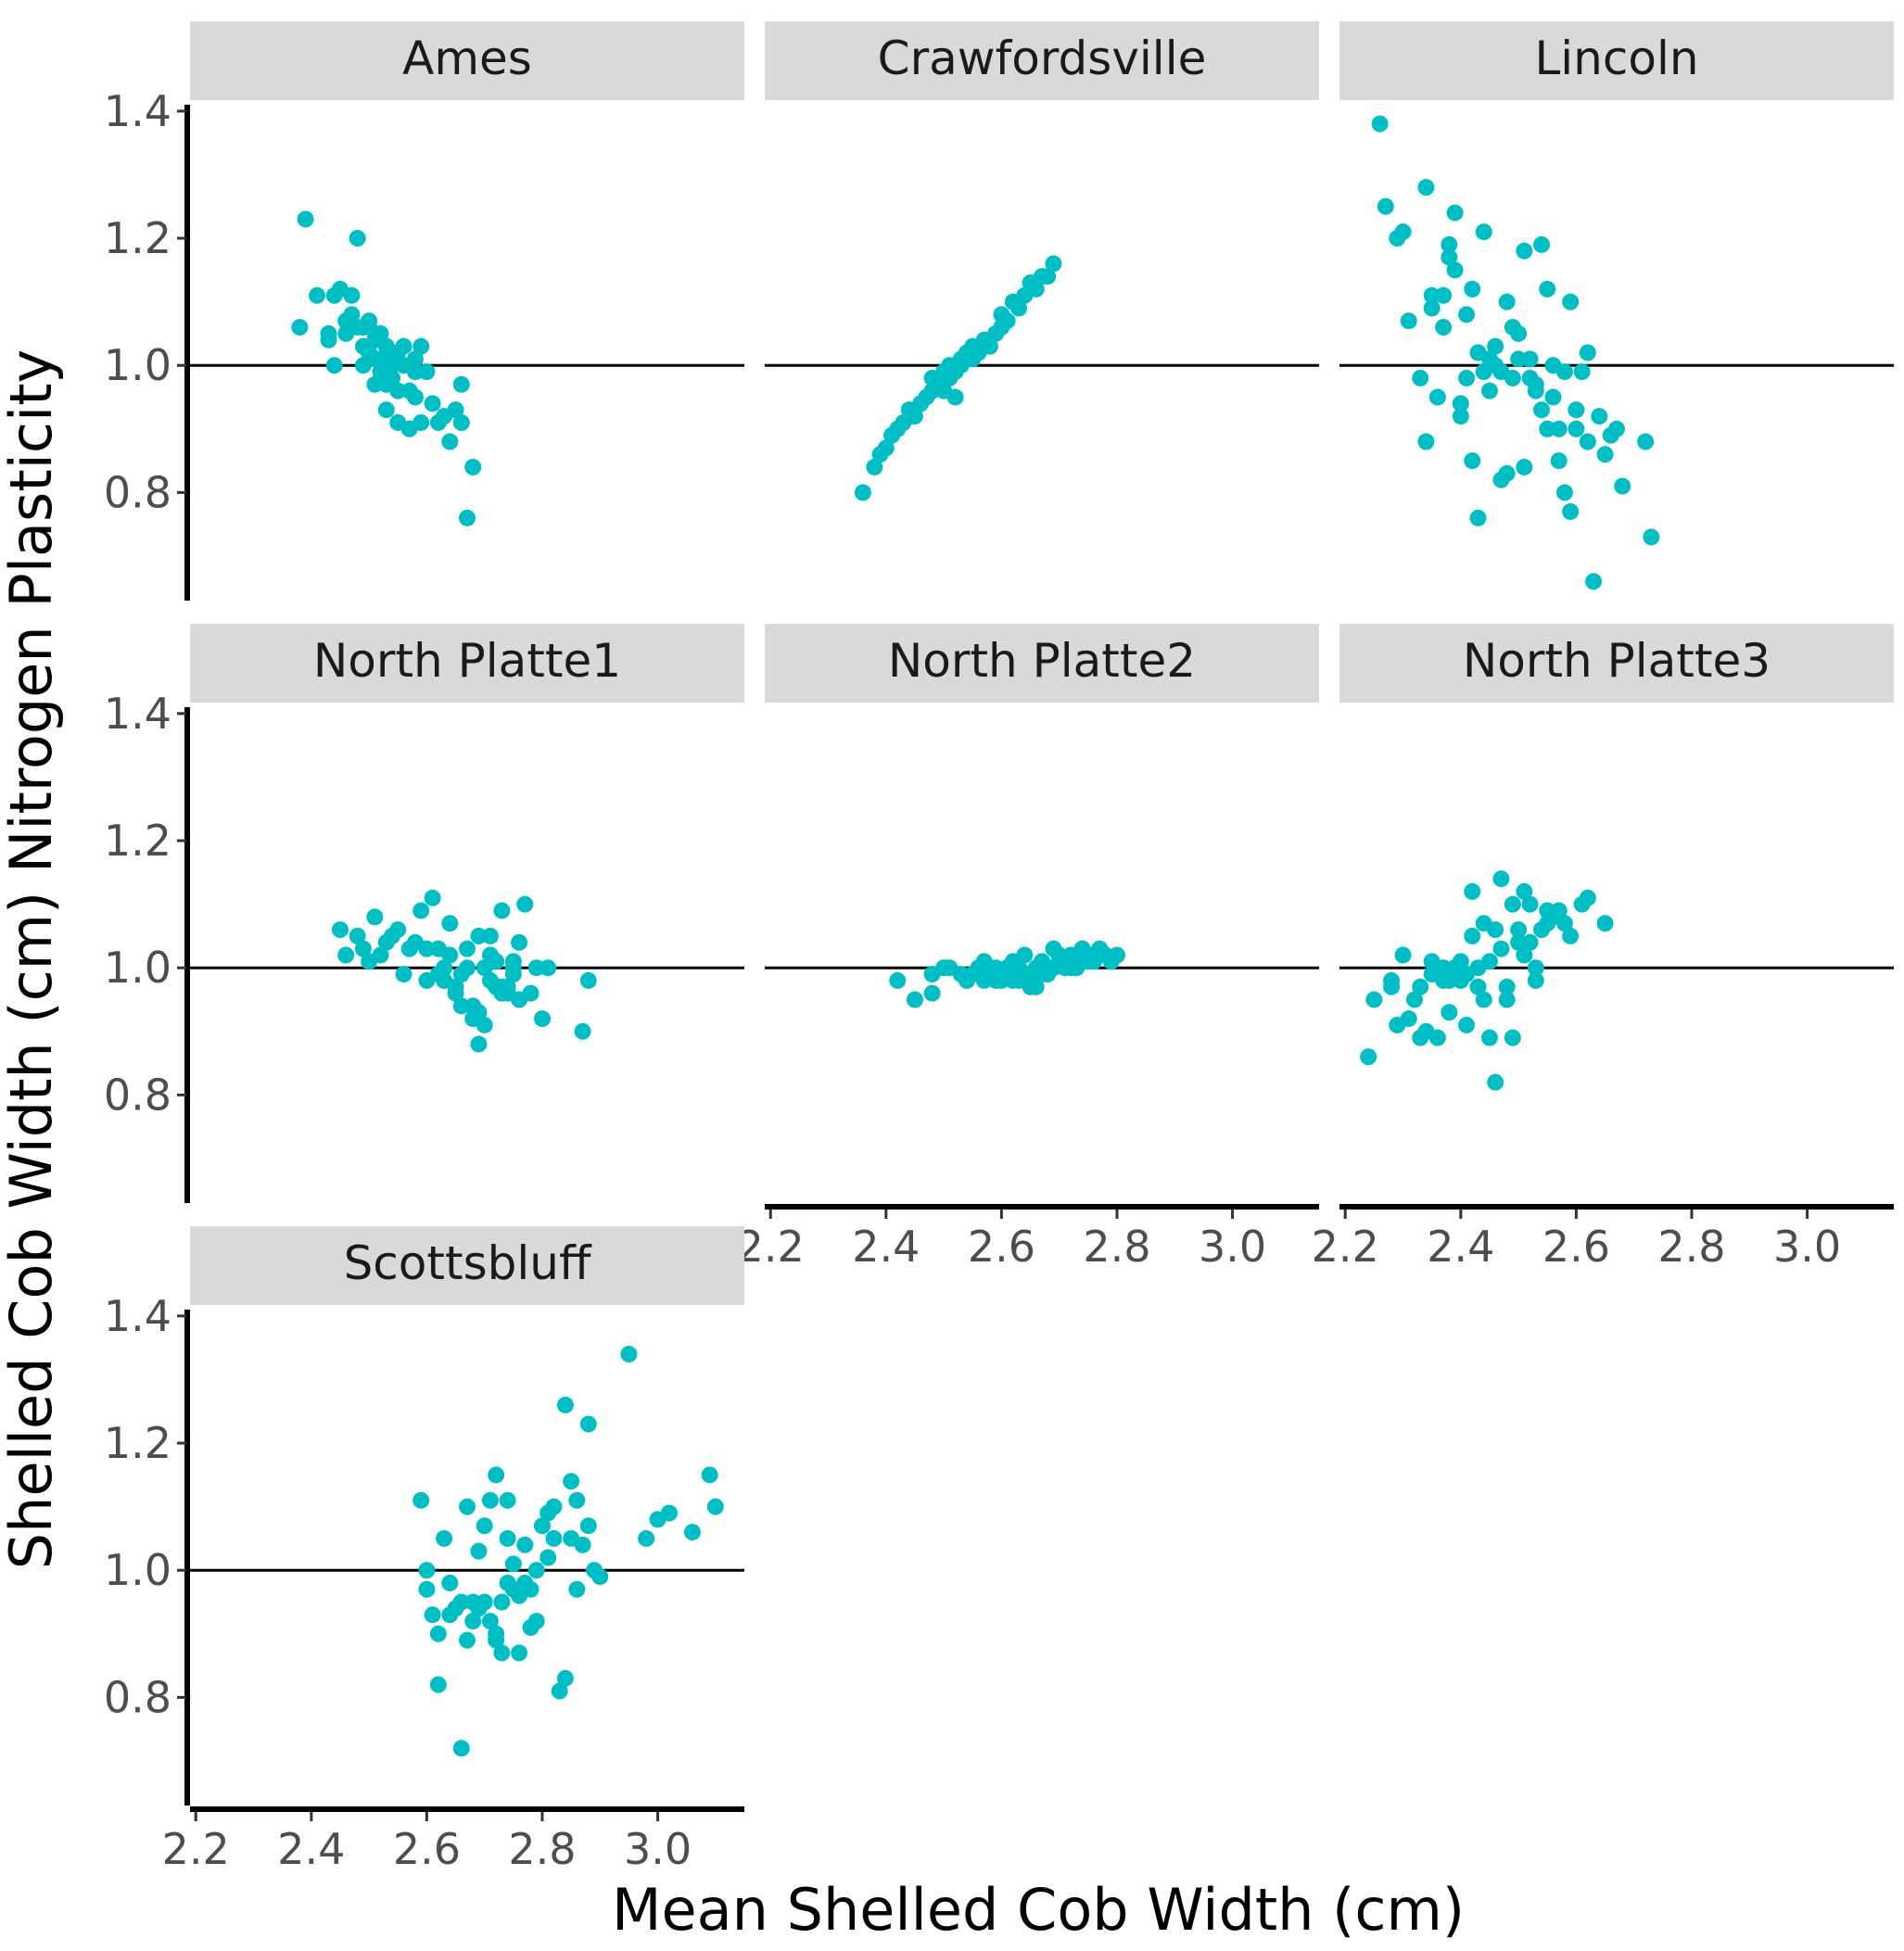  Describe the element at coordinates (467, 58) in the screenshot. I see `panel-title: Ames` at that location.